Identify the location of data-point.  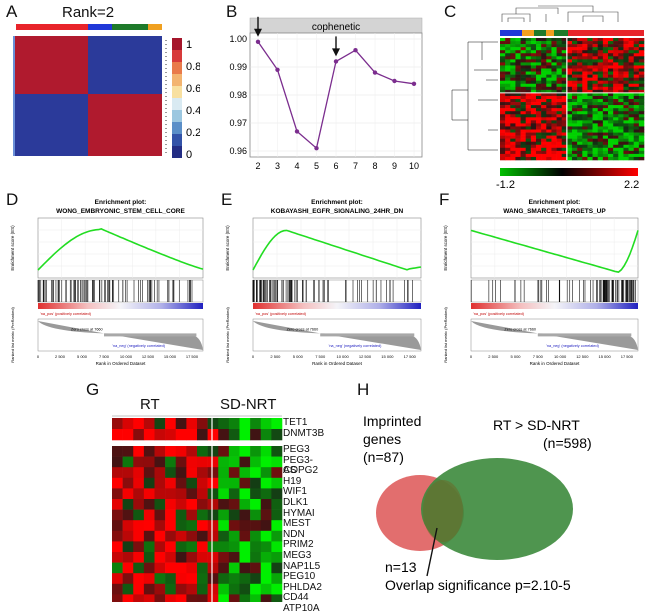
(414, 84).